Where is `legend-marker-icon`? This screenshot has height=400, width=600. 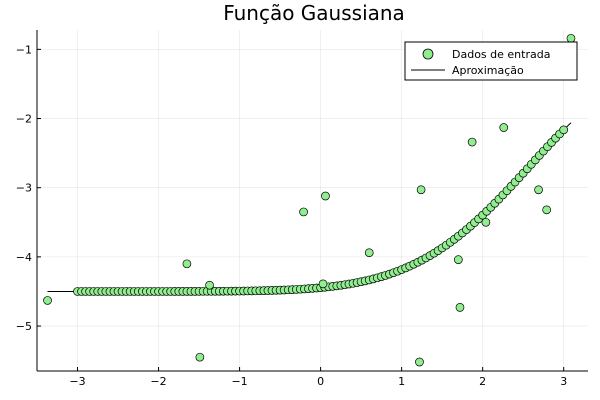
legend-marker-icon is located at coordinates (428, 54).